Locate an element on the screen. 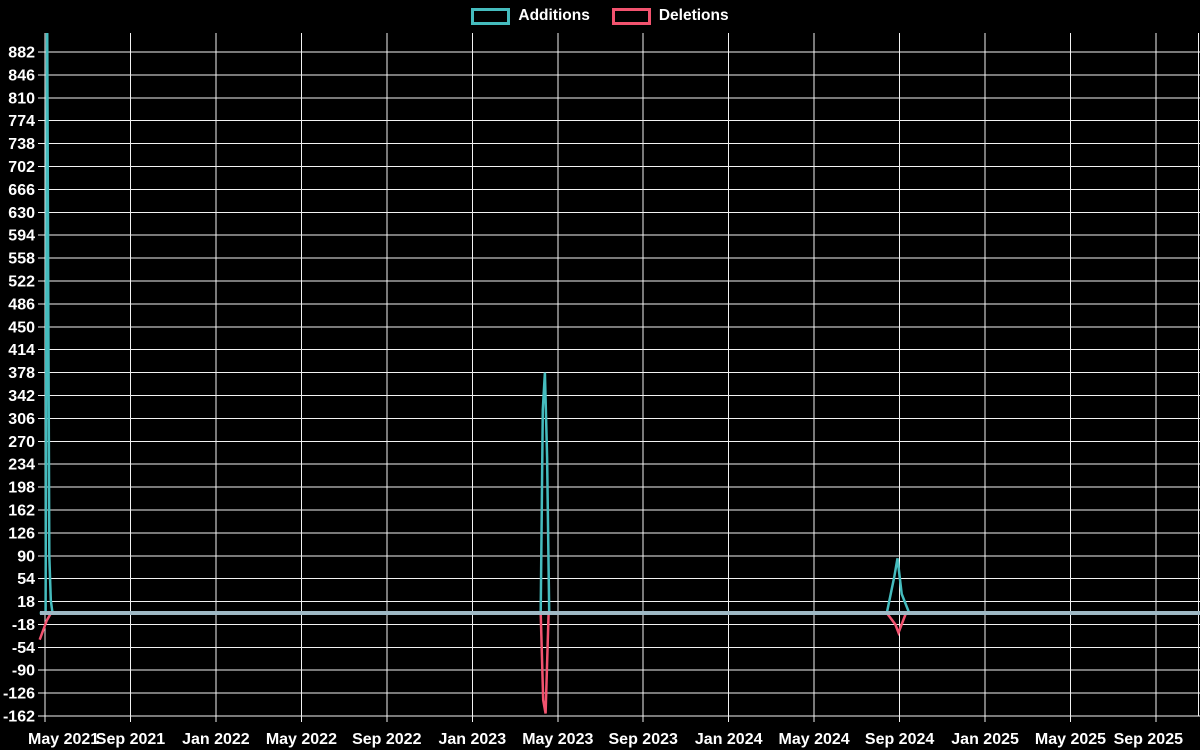 The height and width of the screenshot is (750, 1200). x-tick-label: Jan 2022 is located at coordinates (216, 739).